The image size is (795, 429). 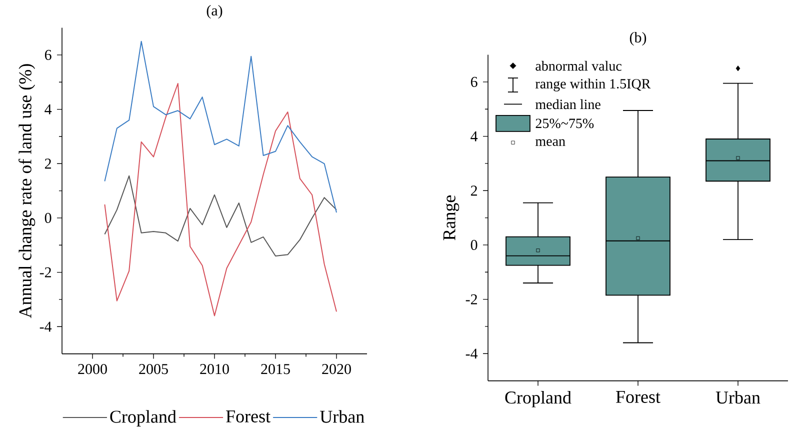 I want to click on annotation: mean, so click(x=551, y=142).